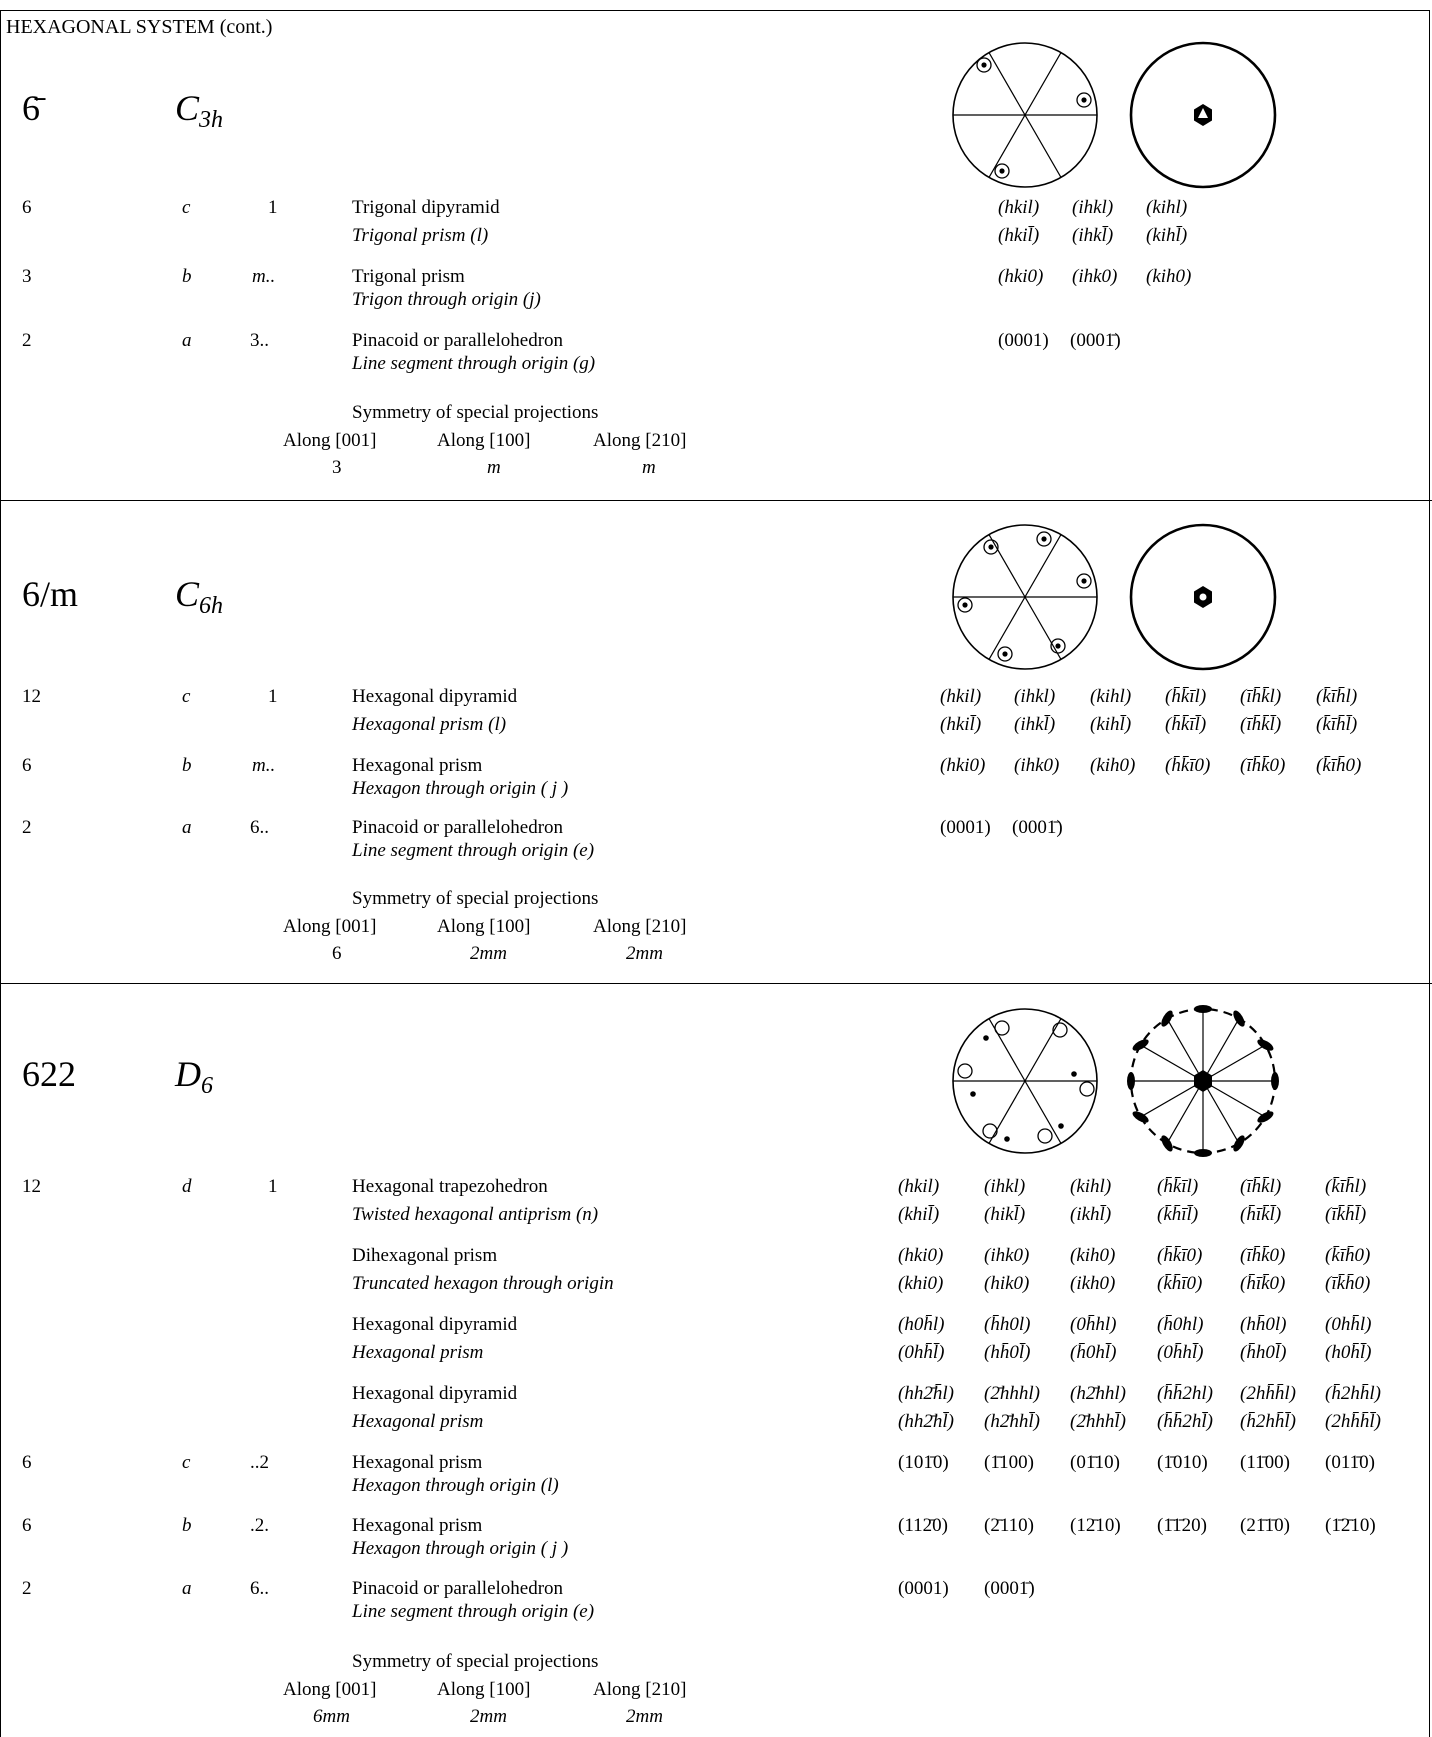 Image resolution: width=1432 pixels, height=1737 pixels. Describe the element at coordinates (926, 1421) in the screenshot. I see `miller-indices: (hh2̄hl̄)` at that location.